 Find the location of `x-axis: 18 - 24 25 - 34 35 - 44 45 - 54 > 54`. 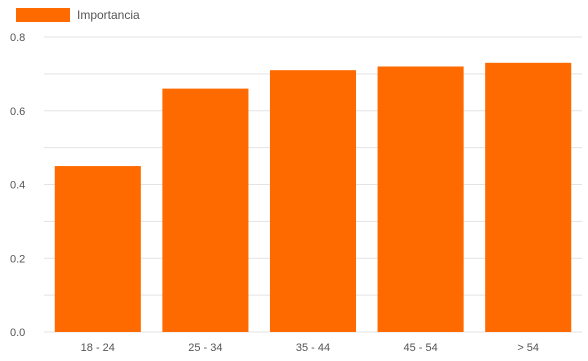

x-axis: 18 - 24 25 - 34 35 - 44 45 - 54 > 54 is located at coordinates (310, 348).